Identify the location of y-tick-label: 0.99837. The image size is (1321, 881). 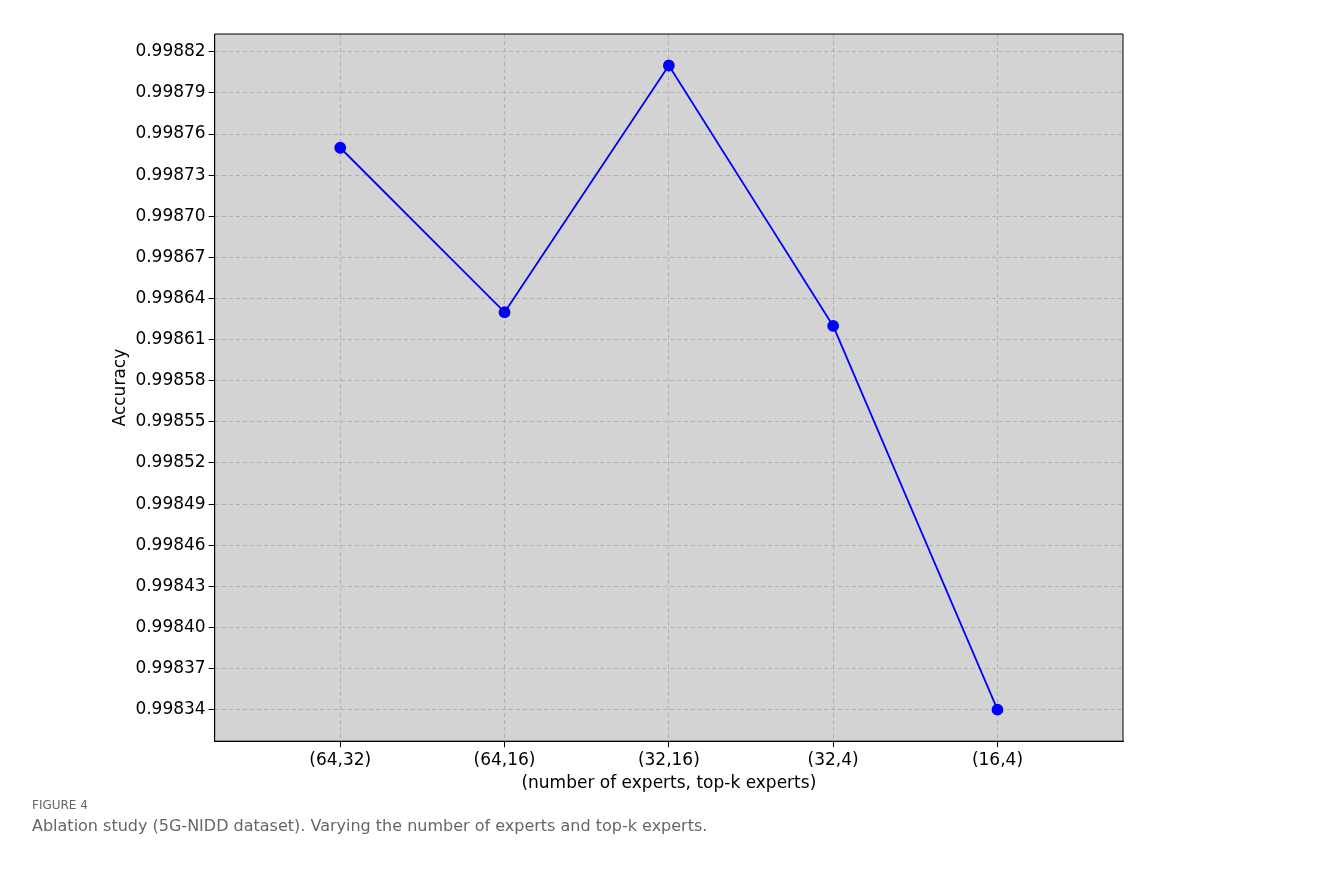
(170, 666).